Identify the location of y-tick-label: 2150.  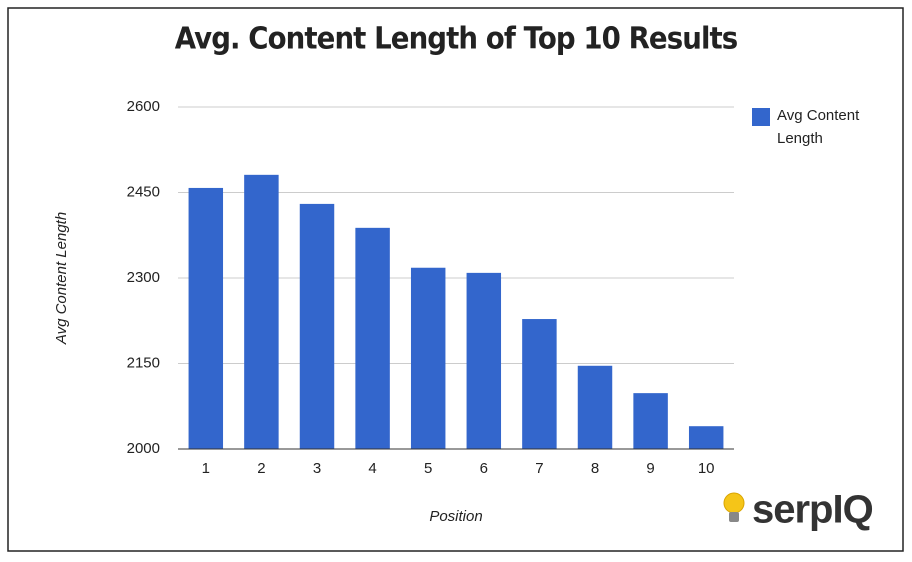
(143, 362).